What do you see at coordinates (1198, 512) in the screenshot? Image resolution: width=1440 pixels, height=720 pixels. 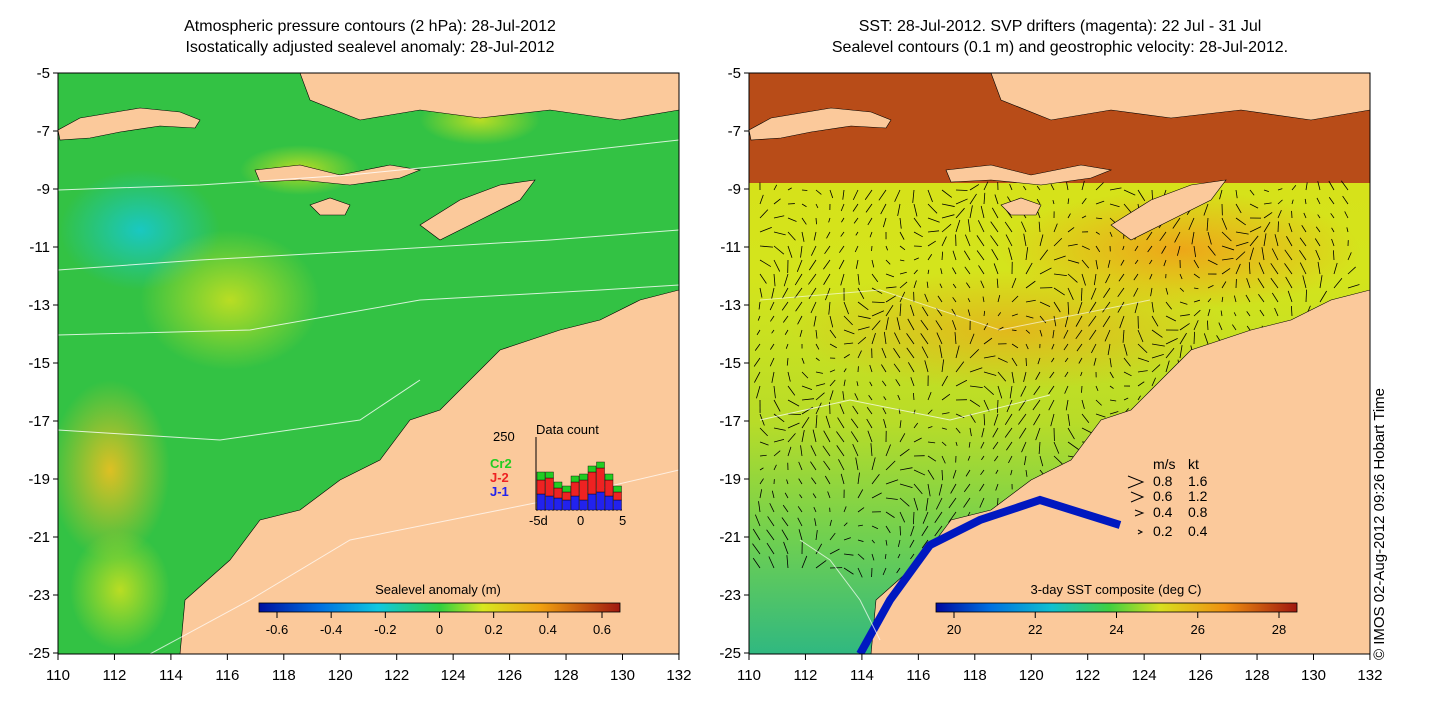 I see `speed-kt: 0.8` at bounding box center [1198, 512].